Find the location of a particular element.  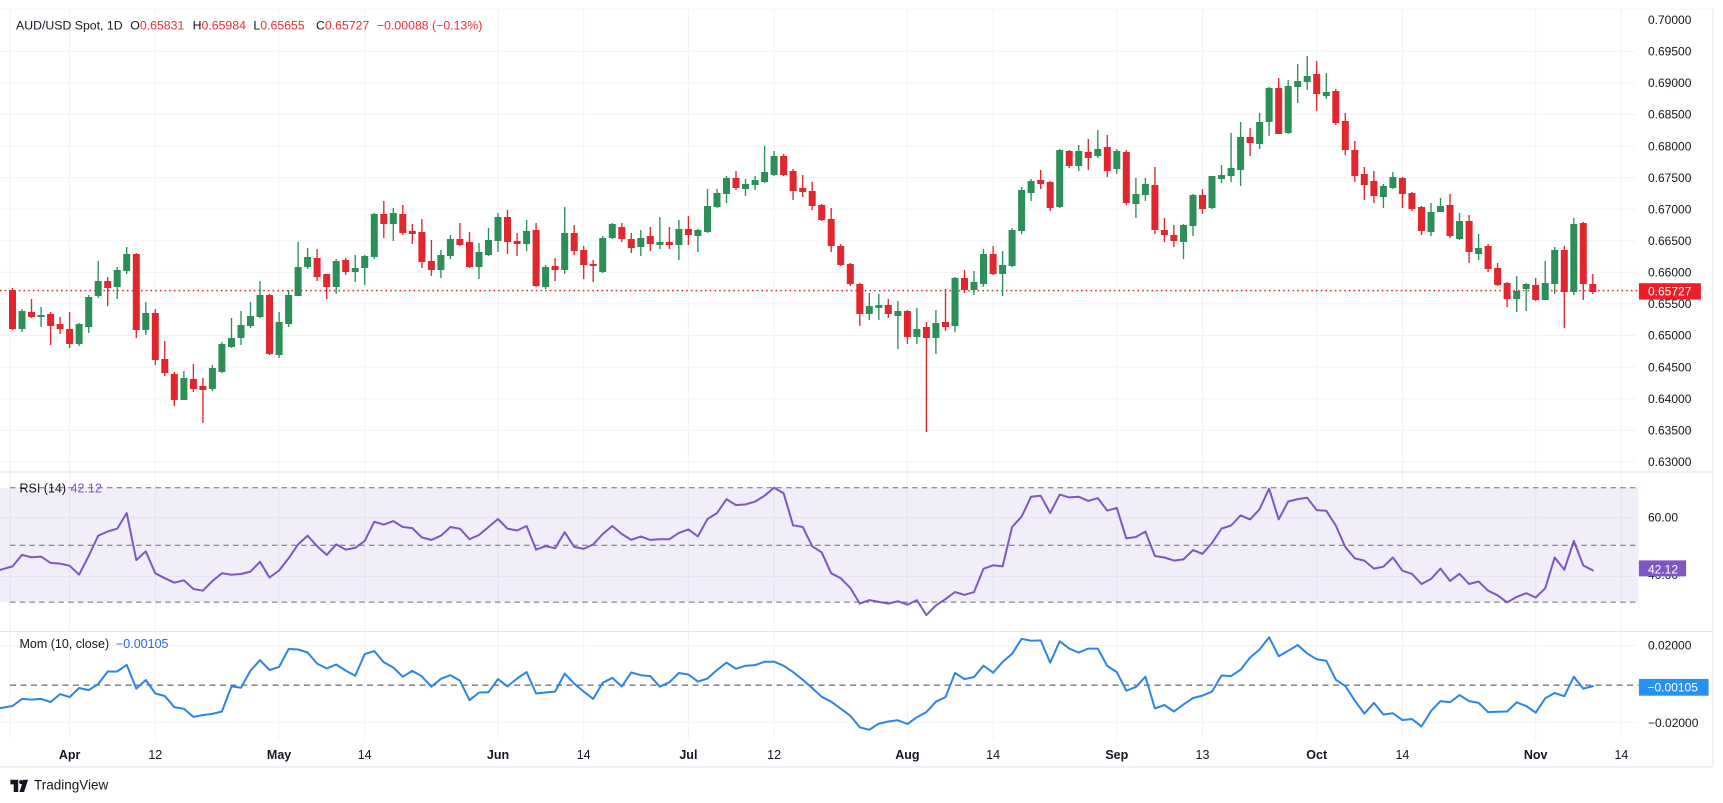

svg-text: 13 is located at coordinates (1203, 755).